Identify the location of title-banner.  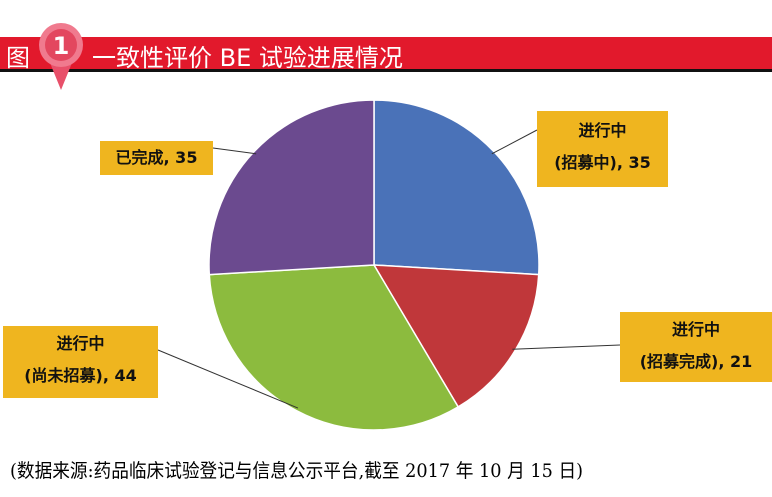
(386, 54).